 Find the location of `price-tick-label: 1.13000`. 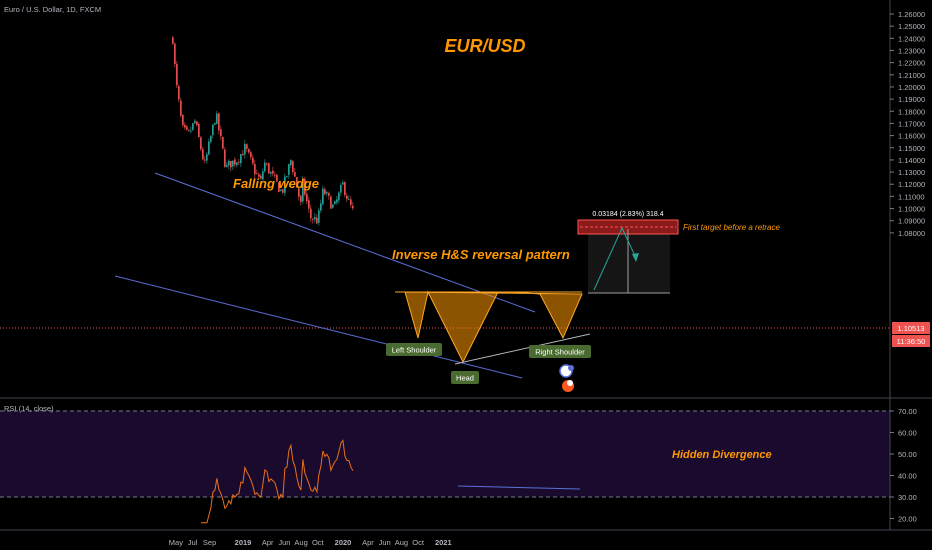

price-tick-label: 1.13000 is located at coordinates (911, 172).